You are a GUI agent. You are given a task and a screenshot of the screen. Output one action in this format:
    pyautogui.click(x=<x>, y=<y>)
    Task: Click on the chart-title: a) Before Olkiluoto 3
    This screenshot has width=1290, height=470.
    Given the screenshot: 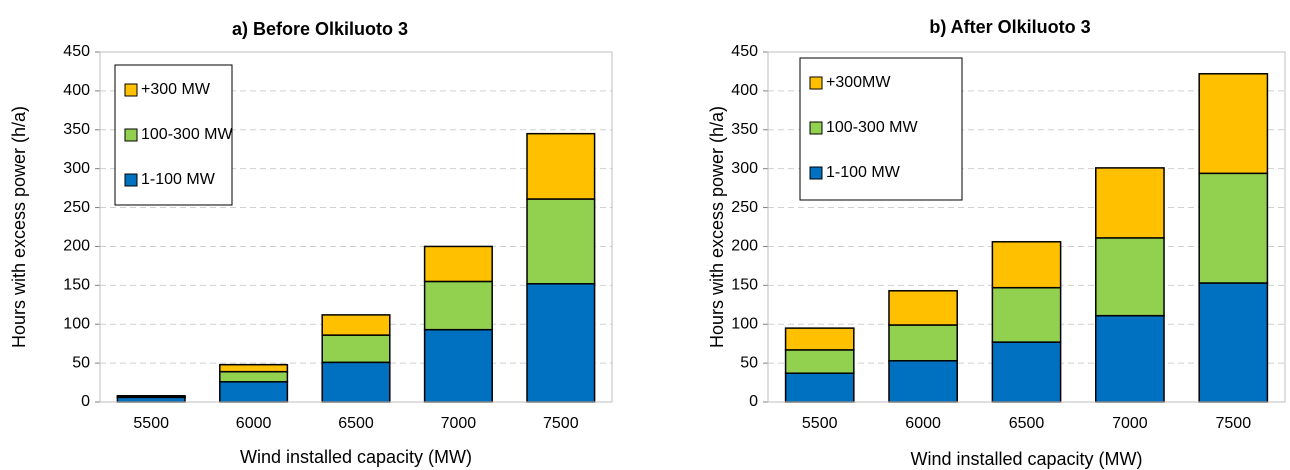 What is the action you would take?
    pyautogui.click(x=320, y=29)
    